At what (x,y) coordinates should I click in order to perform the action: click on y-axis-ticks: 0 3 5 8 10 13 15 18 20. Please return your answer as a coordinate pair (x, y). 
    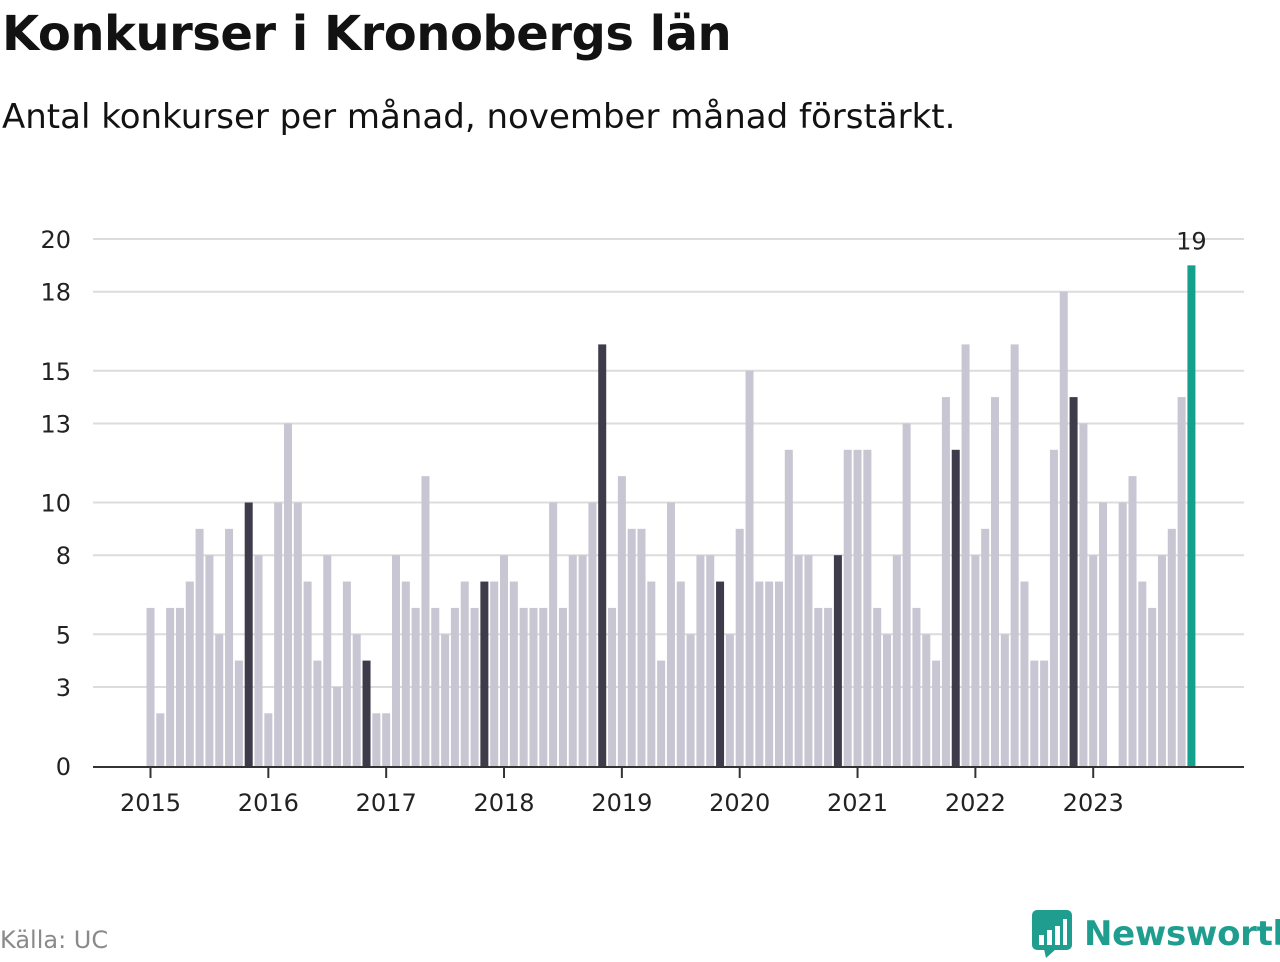
    Looking at the image, I should click on (55, 503).